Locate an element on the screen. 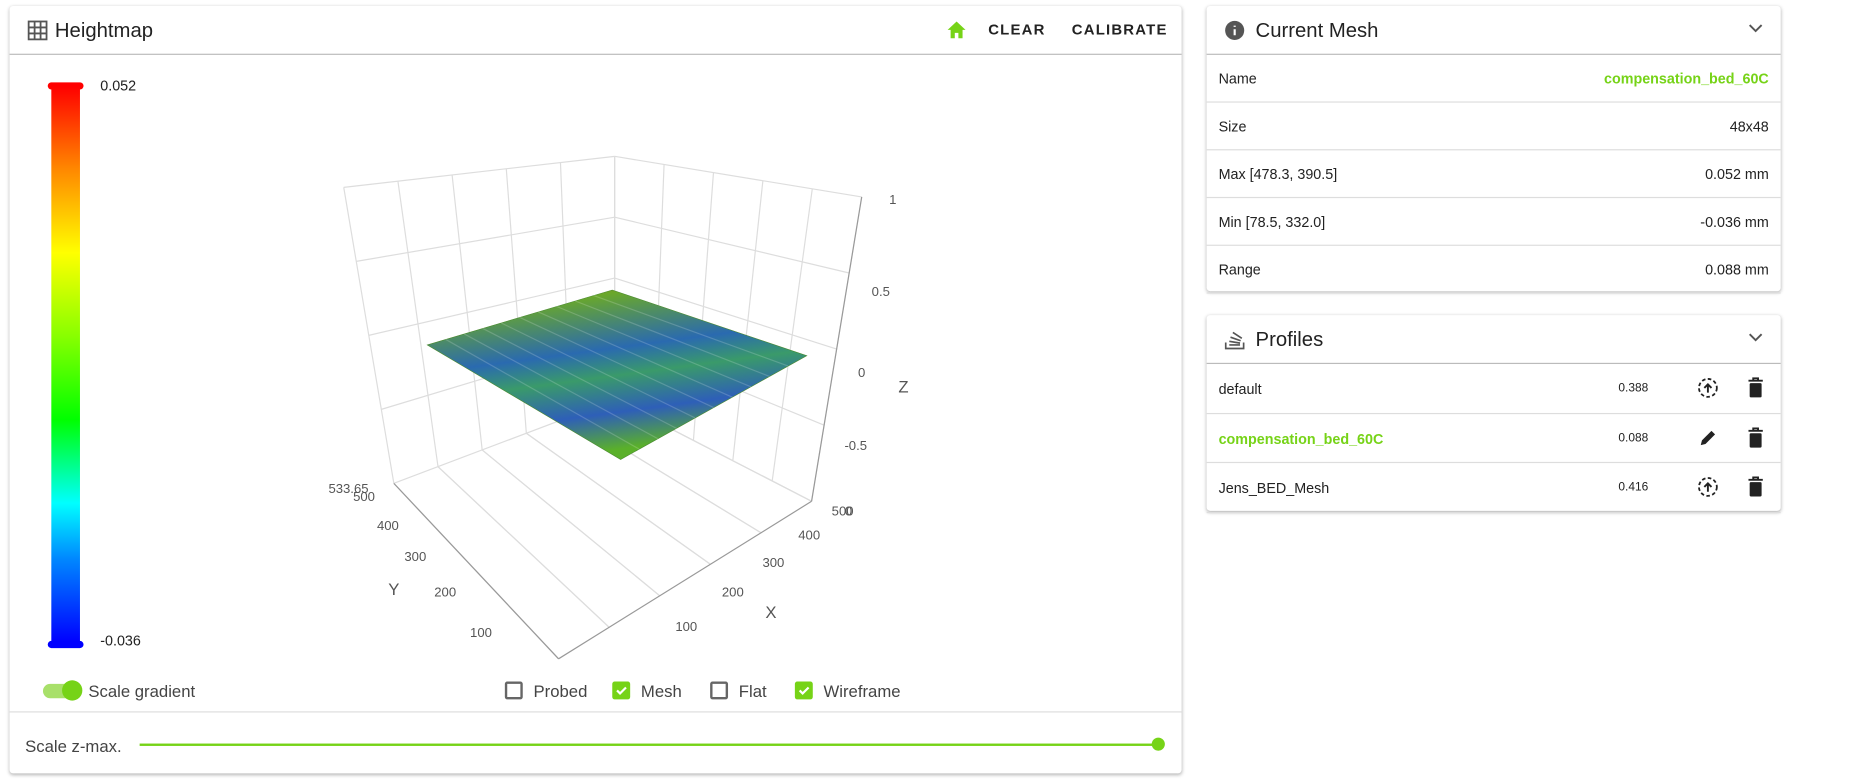 The width and height of the screenshot is (1850, 784). profile-name: compensation_bed_60C is located at coordinates (1301, 438).